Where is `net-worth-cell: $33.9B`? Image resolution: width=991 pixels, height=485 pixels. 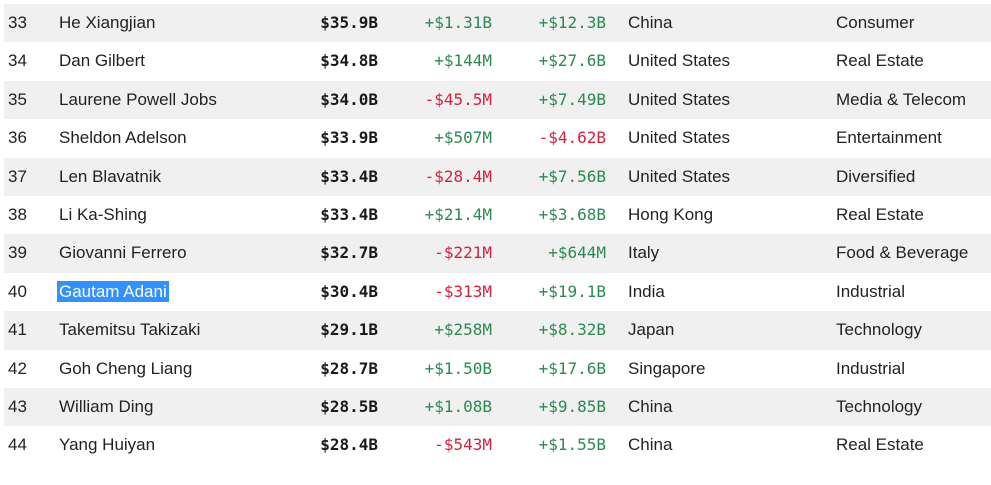 net-worth-cell: $33.9B is located at coordinates (349, 138).